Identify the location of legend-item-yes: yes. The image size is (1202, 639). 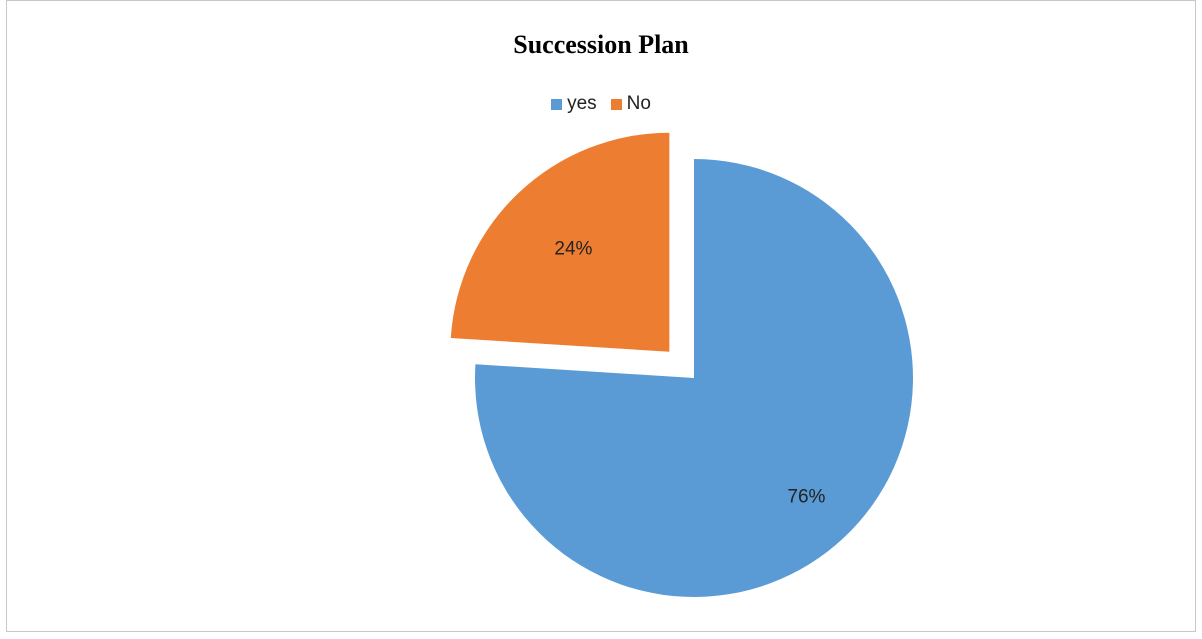
(574, 104).